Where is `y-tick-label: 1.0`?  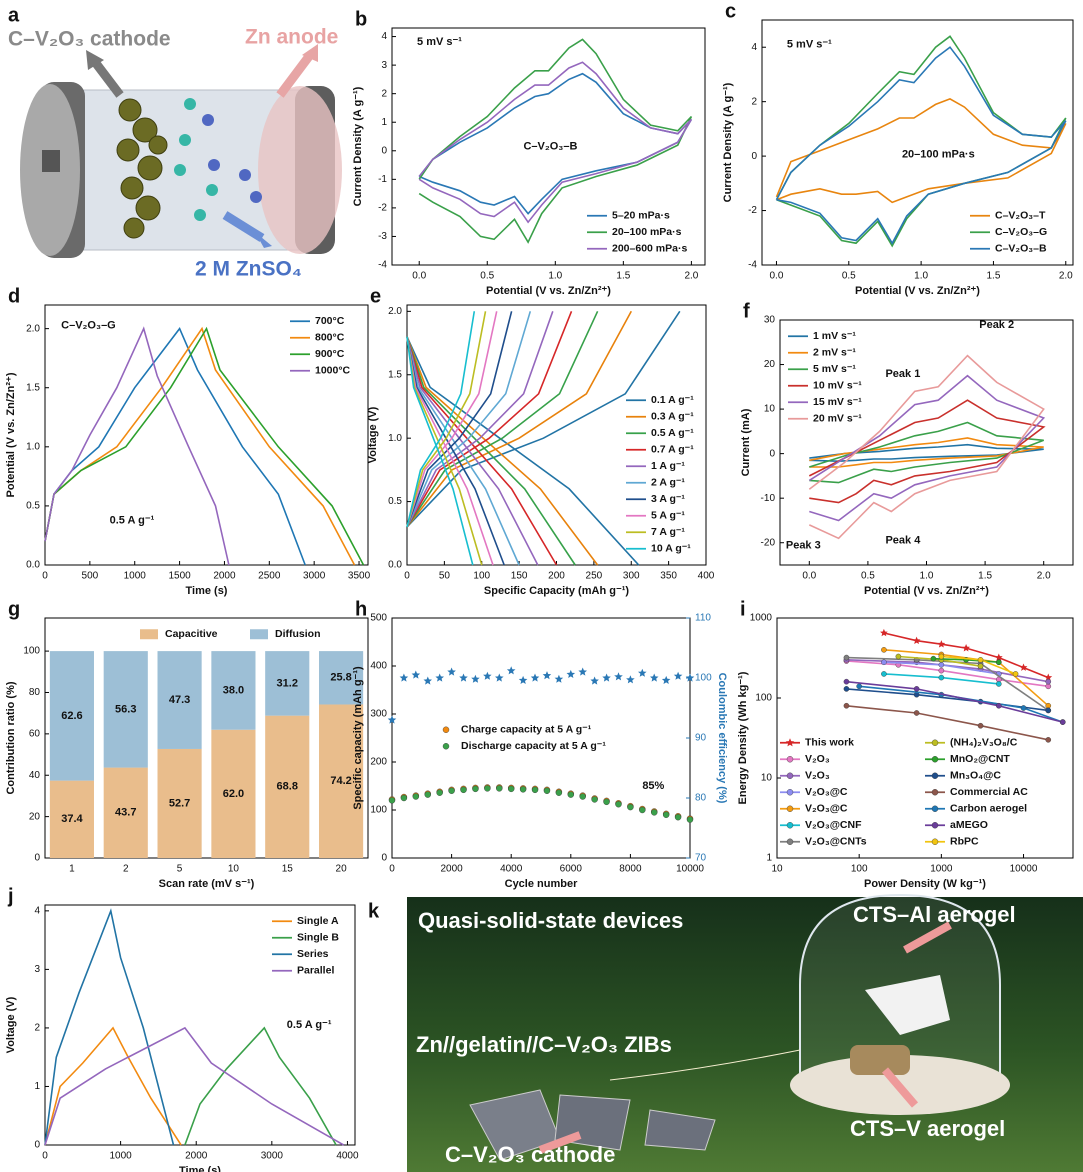 y-tick-label: 1.0 is located at coordinates (395, 438).